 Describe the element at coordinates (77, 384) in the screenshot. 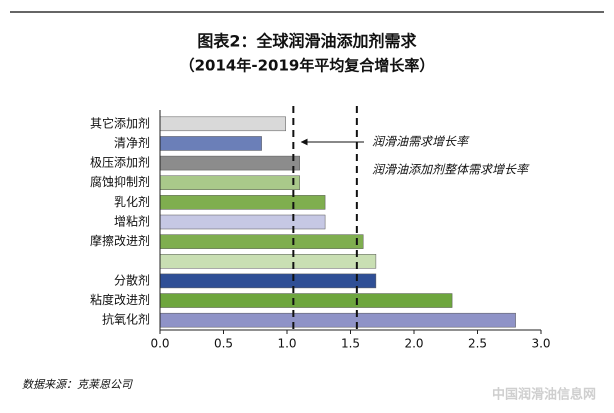

I see `source: 数据来源：克莱恩公司` at that location.